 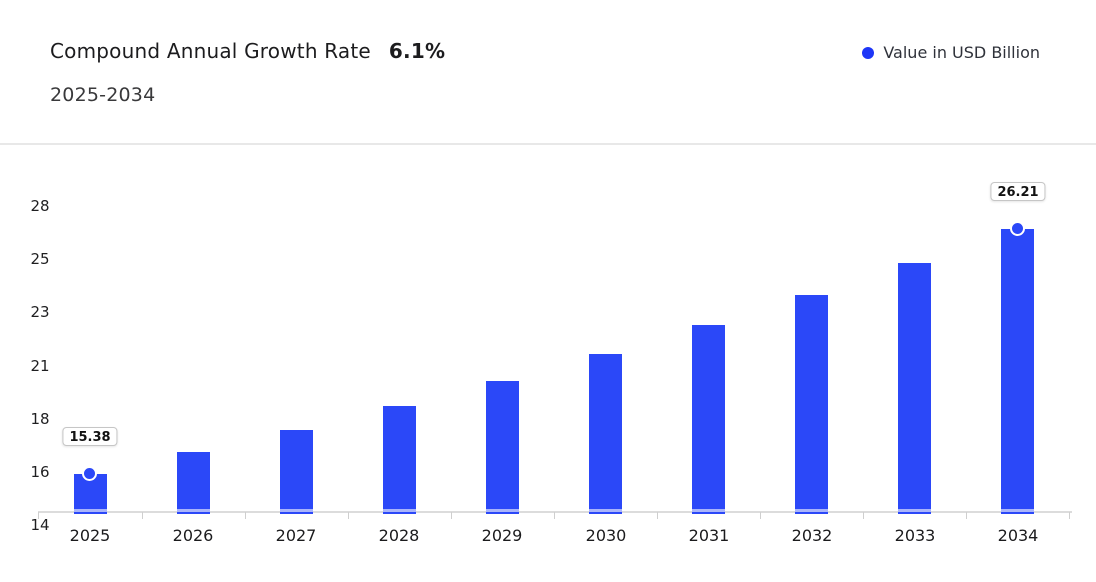 What do you see at coordinates (40, 366) in the screenshot?
I see `y-tick-label-21: 21` at bounding box center [40, 366].